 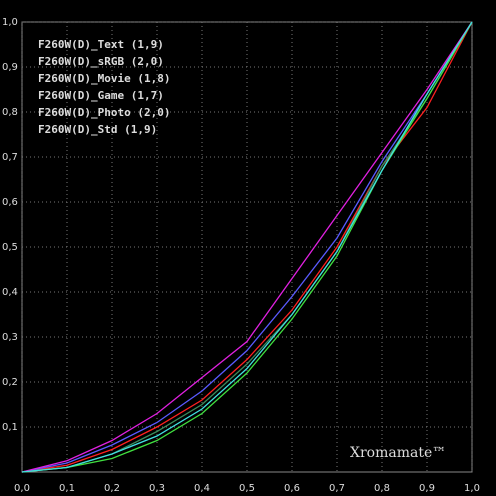 What do you see at coordinates (10, 247) in the screenshot?
I see `y-tick-label: 0,5` at bounding box center [10, 247].